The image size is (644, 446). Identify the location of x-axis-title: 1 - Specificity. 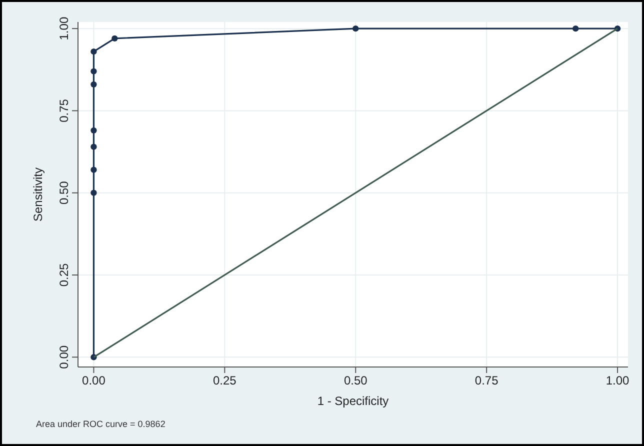
(353, 401).